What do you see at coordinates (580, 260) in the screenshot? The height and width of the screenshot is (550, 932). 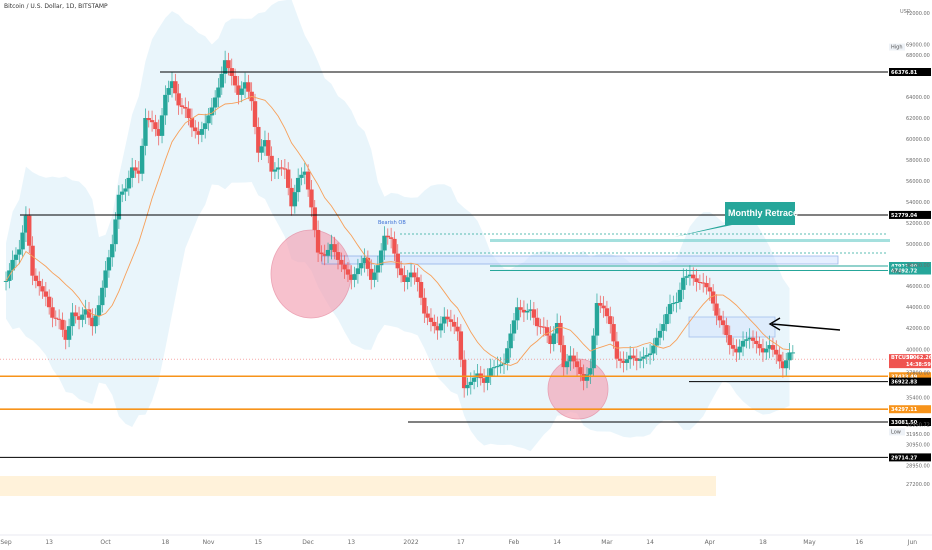 I see `bearish-ob-zone` at bounding box center [580, 260].